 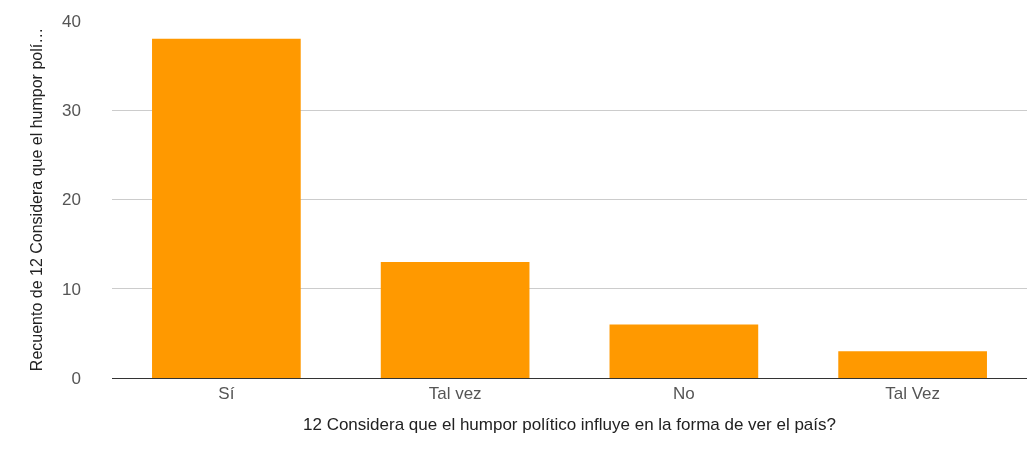 I want to click on x-axis-title: 12 Considera que el humpor político influye en la forma de ver el país?, so click(x=569, y=424).